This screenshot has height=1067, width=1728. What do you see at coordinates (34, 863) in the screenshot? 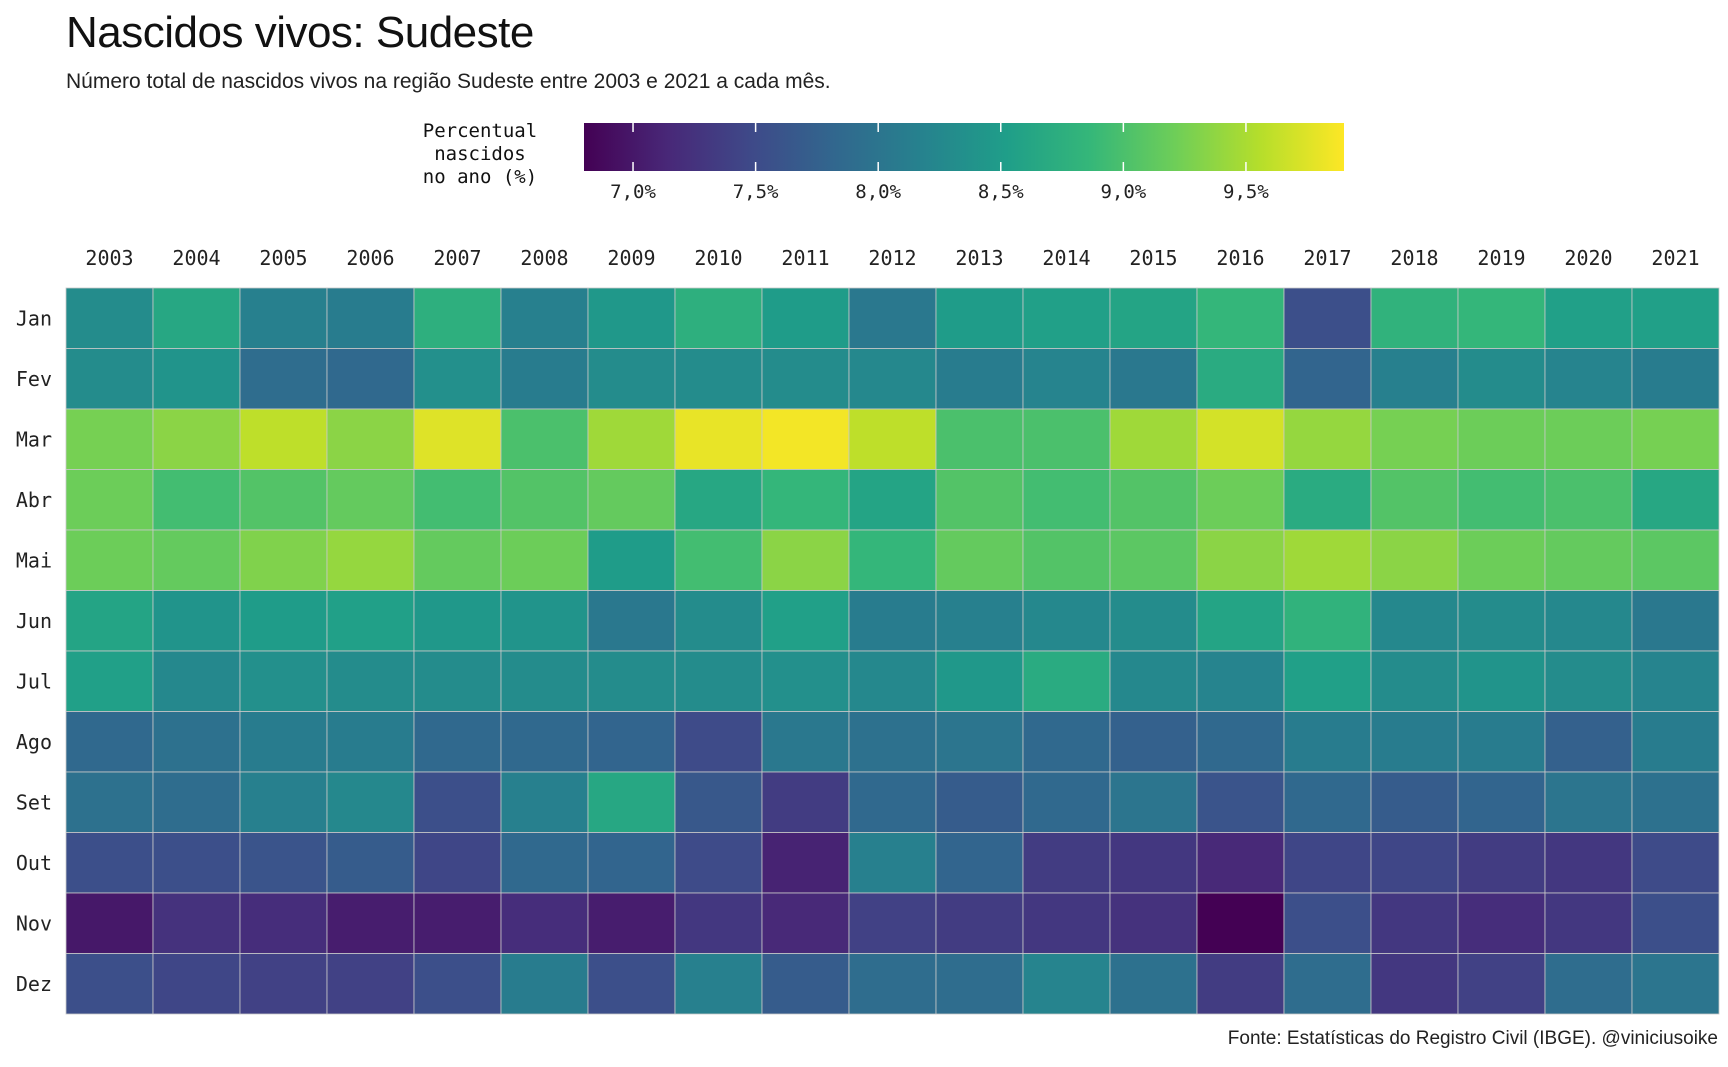
I see `y-tick-label: Out` at bounding box center [34, 863].